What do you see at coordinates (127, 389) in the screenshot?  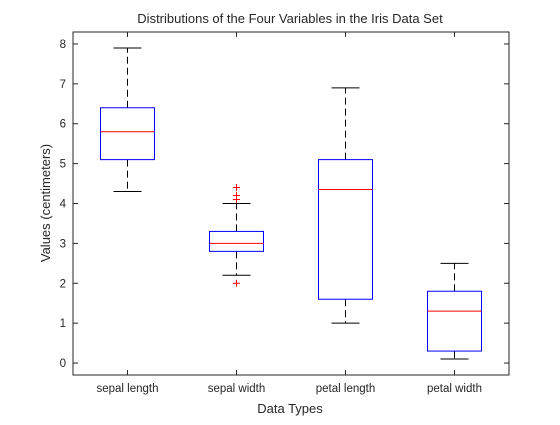 I see `x-tick-label: sepal length` at bounding box center [127, 389].